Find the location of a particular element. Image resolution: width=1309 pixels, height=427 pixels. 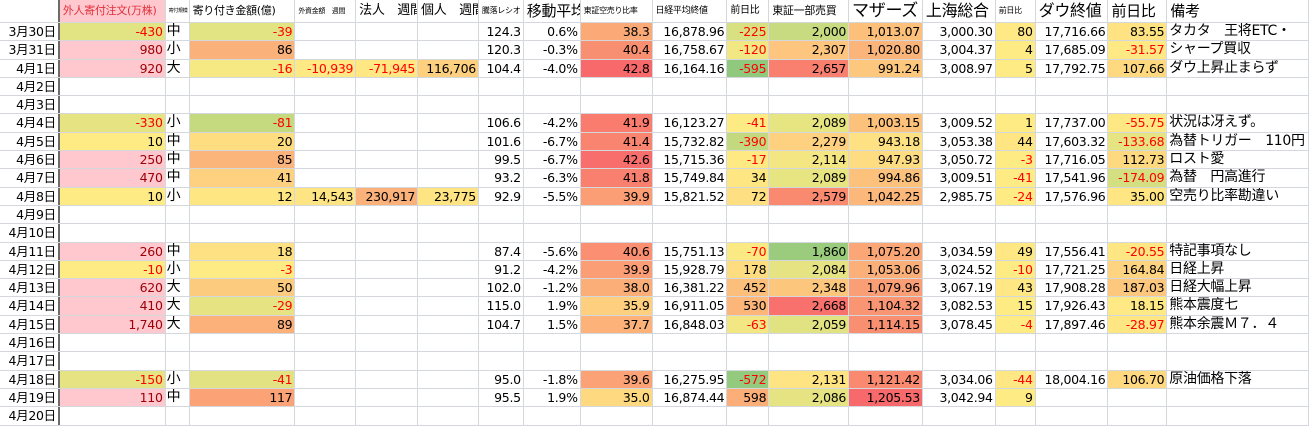

cell-nikkei-close: 15,732.82 is located at coordinates (690, 141).